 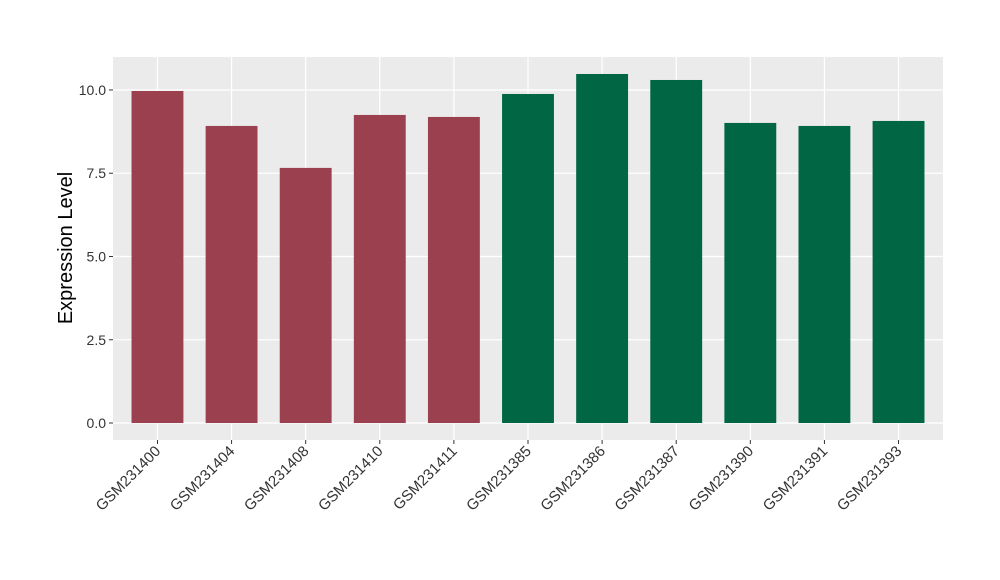 What do you see at coordinates (66, 248) in the screenshot?
I see `y-axis-label: Expression Level` at bounding box center [66, 248].